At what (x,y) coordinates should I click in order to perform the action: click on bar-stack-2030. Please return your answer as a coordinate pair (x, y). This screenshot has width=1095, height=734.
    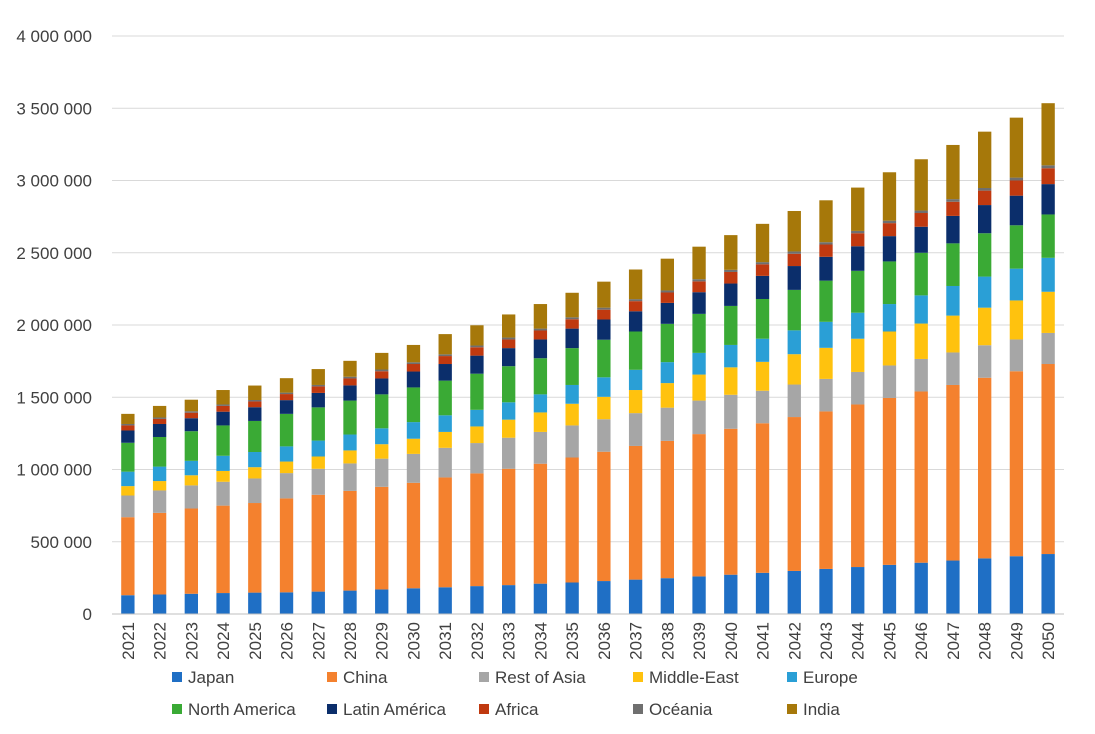
    Looking at the image, I should click on (413, 479).